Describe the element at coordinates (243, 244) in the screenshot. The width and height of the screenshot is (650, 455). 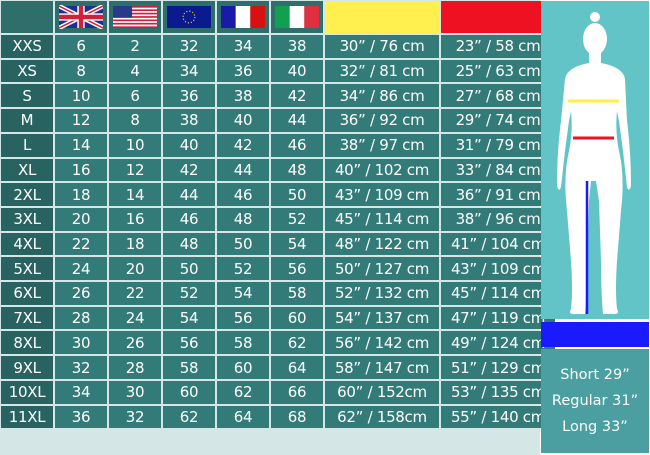
I see `cell-fr: 50` at that location.